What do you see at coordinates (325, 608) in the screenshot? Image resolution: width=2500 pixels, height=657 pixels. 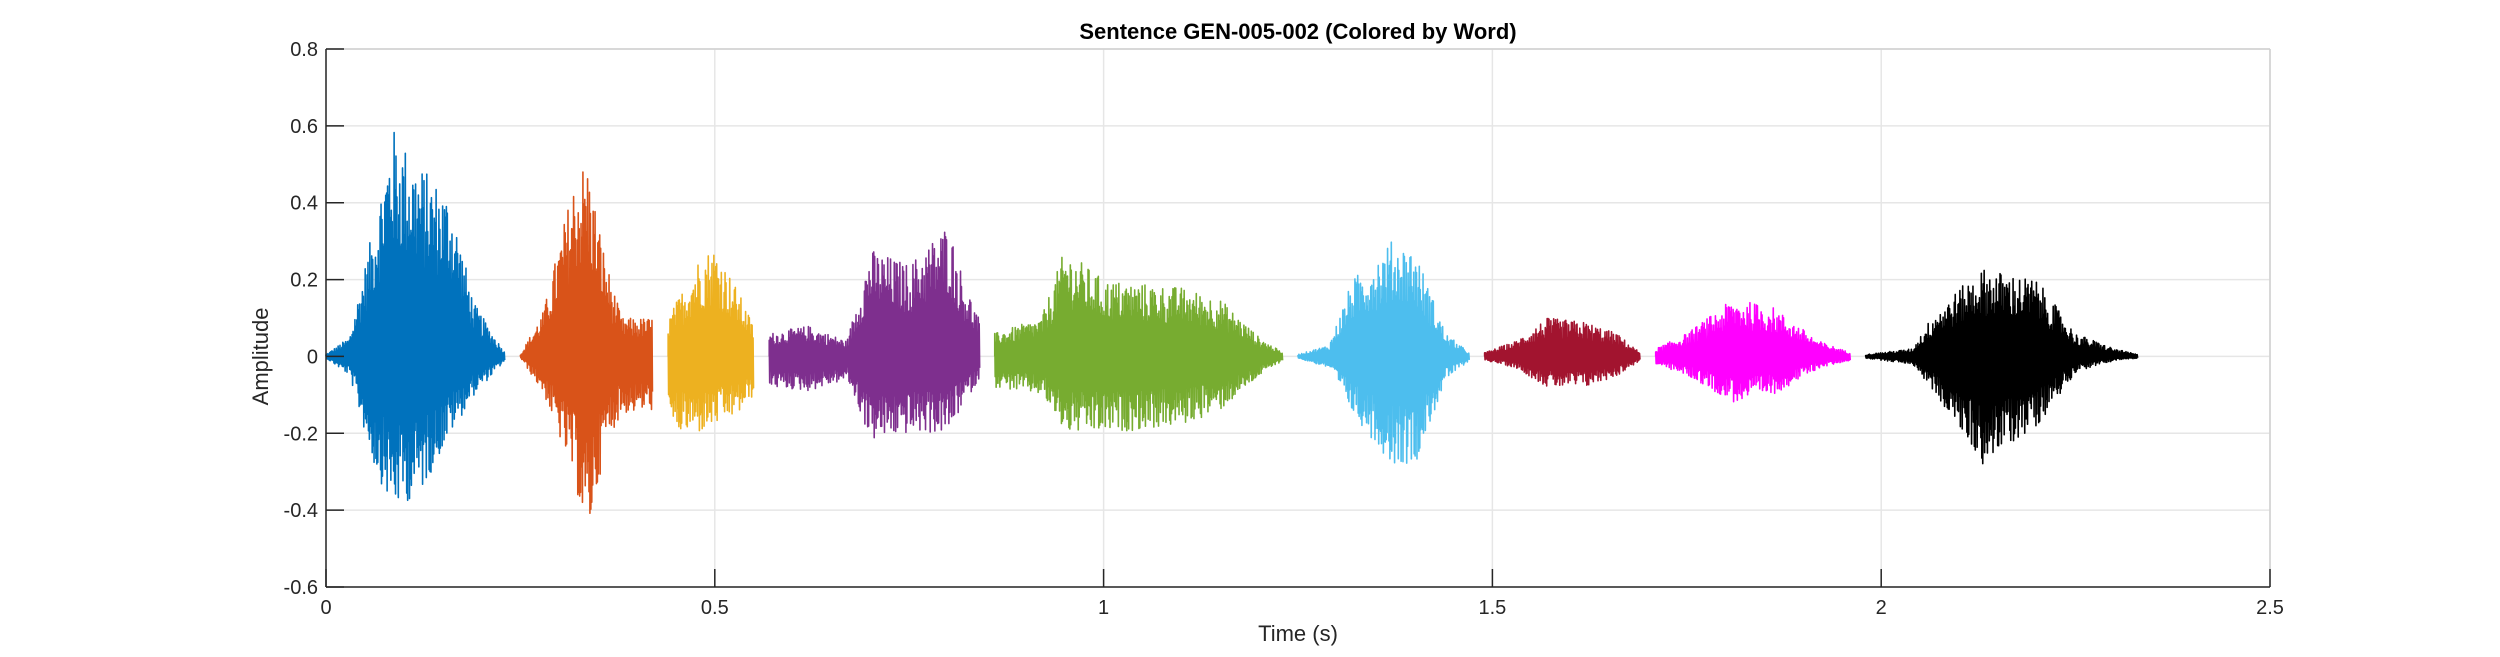 I see `x-tick-label: 0` at bounding box center [325, 608].